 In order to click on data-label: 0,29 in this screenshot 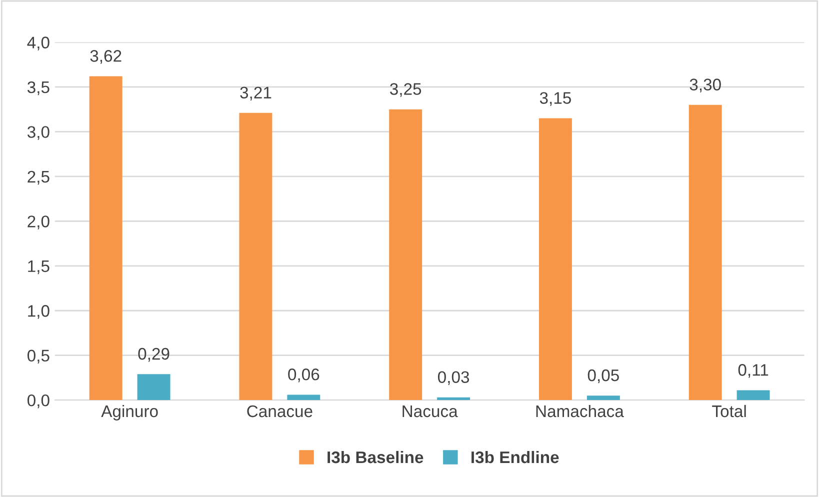, I will do `click(154, 355)`.